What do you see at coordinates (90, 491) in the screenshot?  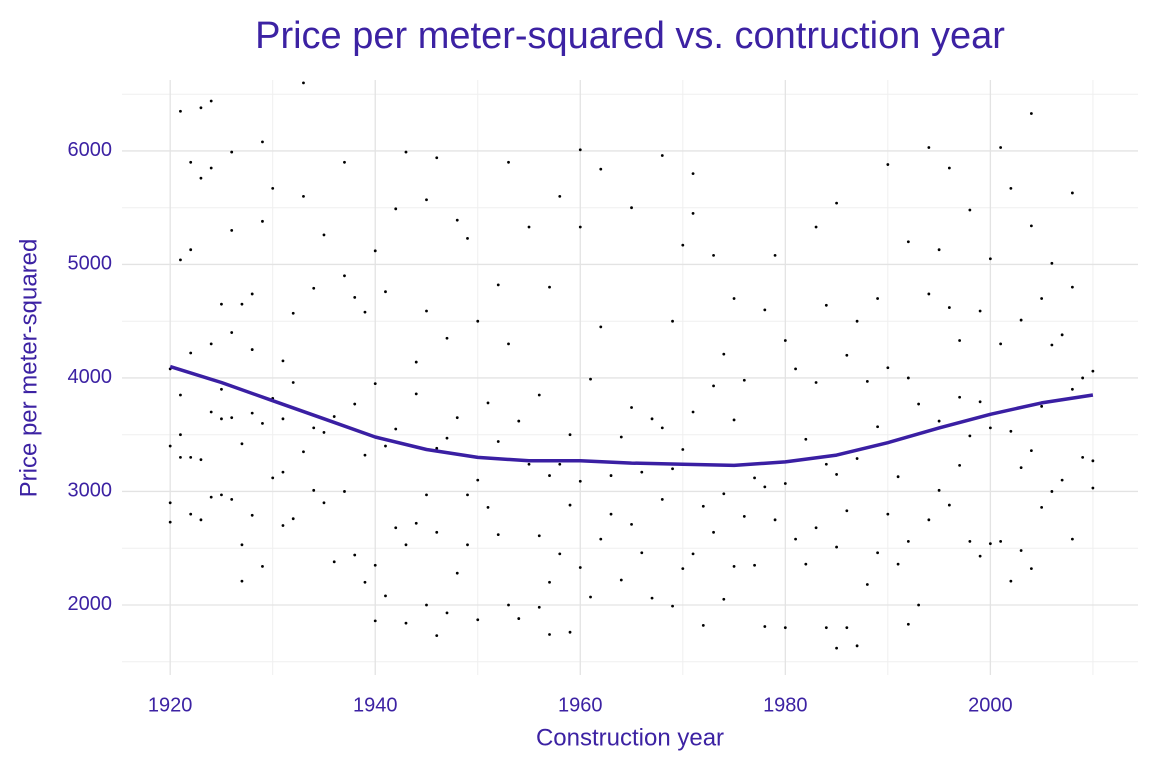 I see `y-tick-label: 3000` at bounding box center [90, 491].